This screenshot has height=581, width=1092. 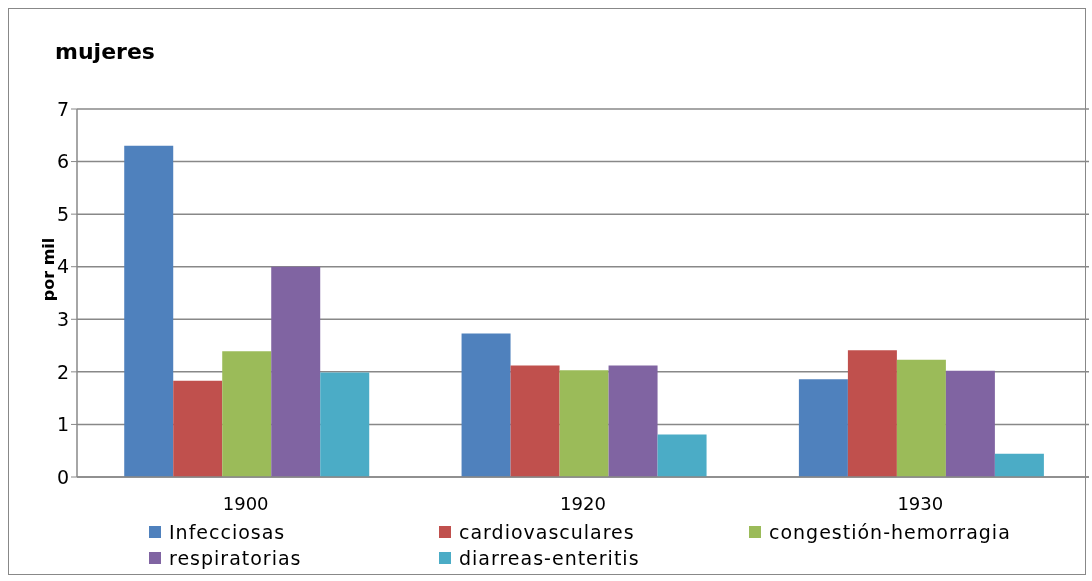 What do you see at coordinates (62, 213) in the screenshot?
I see `y-tick-label: 5` at bounding box center [62, 213].